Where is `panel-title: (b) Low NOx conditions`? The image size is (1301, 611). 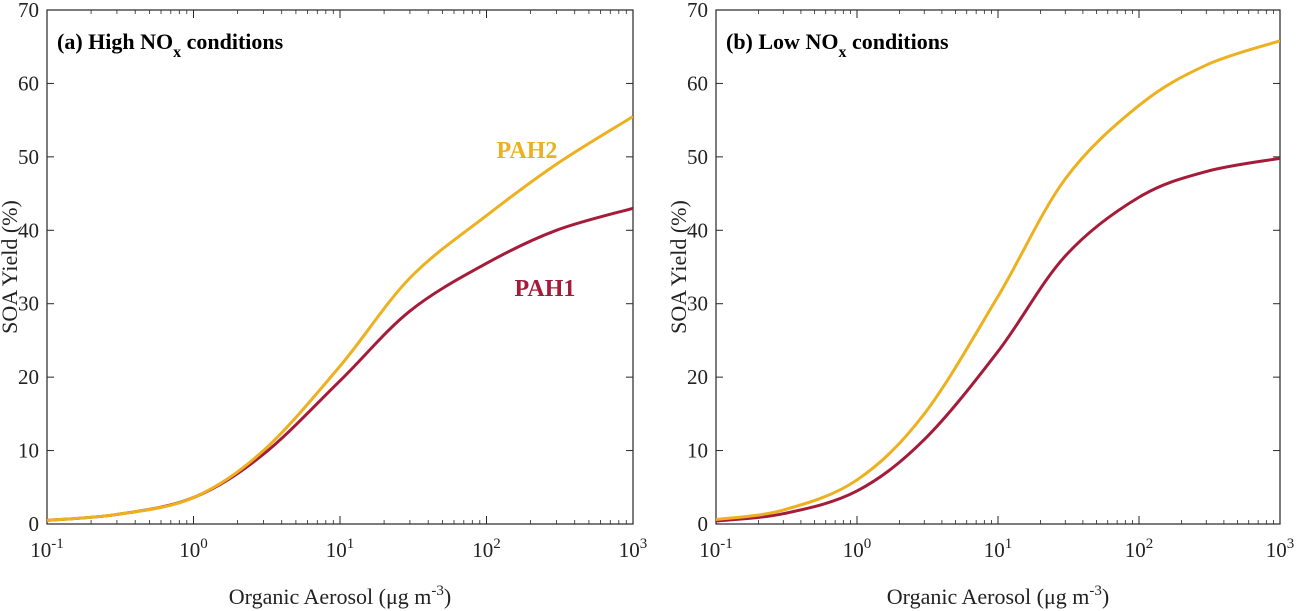
panel-title: (b) Low NOx conditions is located at coordinates (837, 45).